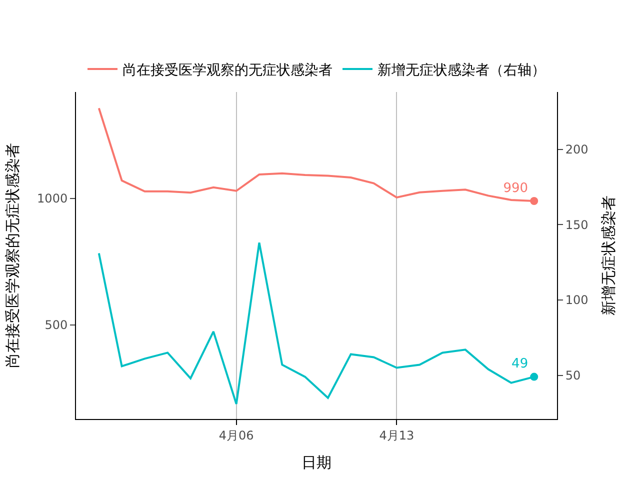  I want to click on y2-axis-title: 新增无症状感染者, so click(608, 256).